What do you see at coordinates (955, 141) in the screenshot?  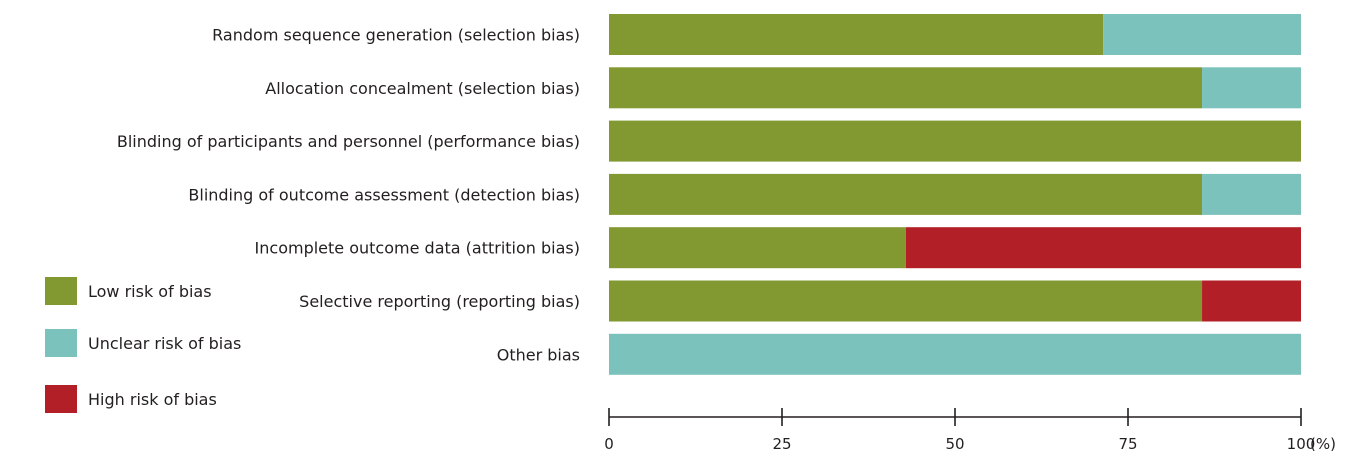 I see `bar-segment-3-low-risk-of-bias` at bounding box center [955, 141].